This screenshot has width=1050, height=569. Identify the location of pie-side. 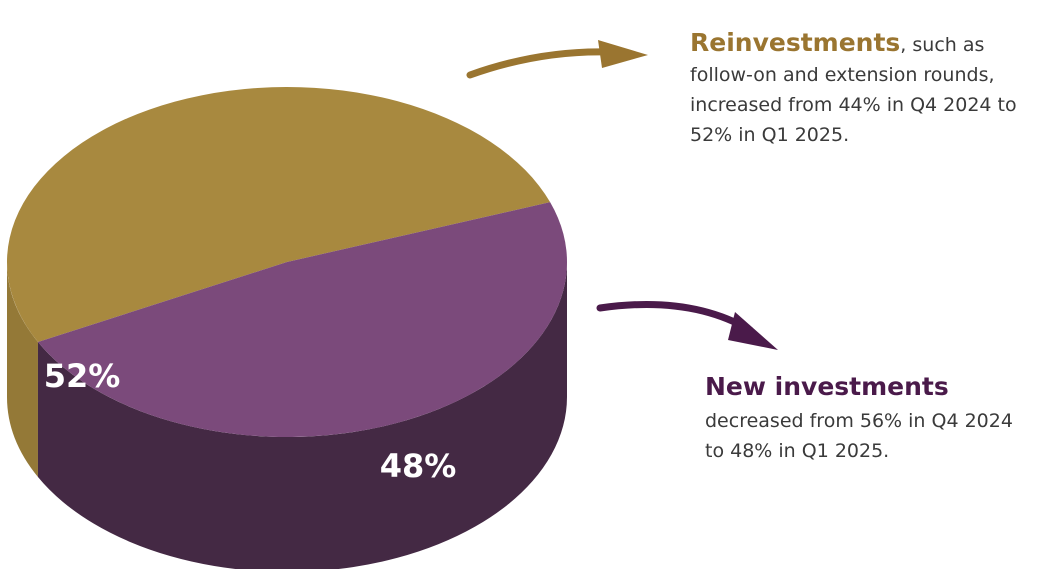
(22, 369).